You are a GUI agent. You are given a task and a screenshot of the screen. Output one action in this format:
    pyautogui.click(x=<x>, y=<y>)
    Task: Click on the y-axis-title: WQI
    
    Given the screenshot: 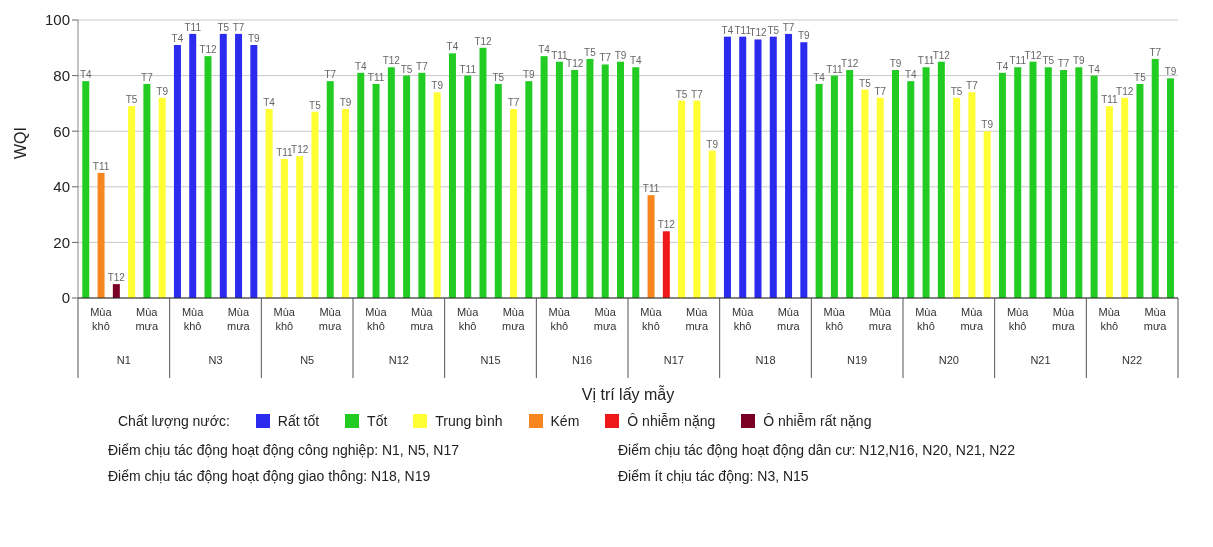 What is the action you would take?
    pyautogui.click(x=20, y=143)
    